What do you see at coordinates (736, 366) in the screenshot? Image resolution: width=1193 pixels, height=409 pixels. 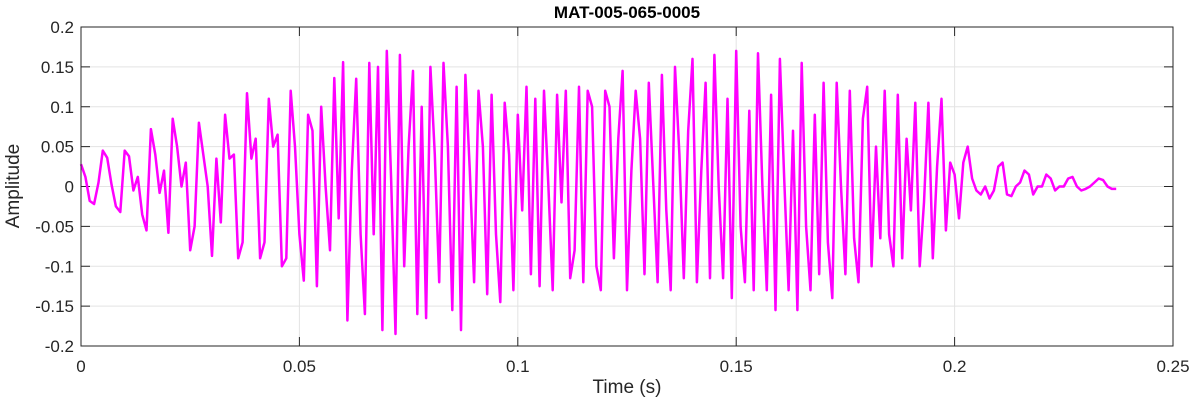 I see `x-tick-label: 0.15` at bounding box center [736, 366].